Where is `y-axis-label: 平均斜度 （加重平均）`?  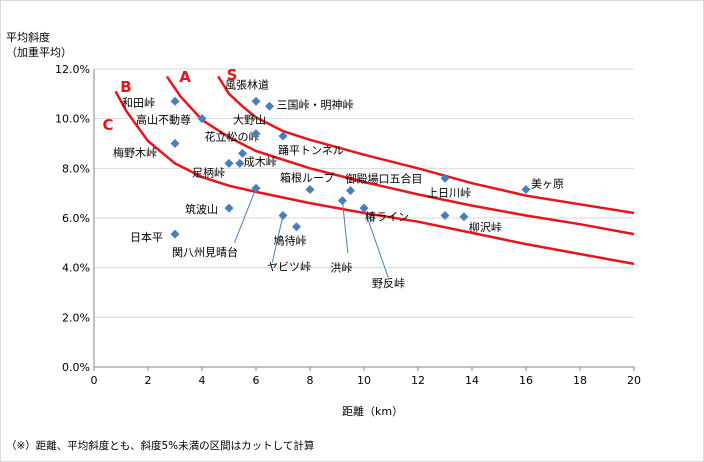
y-axis-label: 平均斜度 （加重平均） is located at coordinates (39, 45).